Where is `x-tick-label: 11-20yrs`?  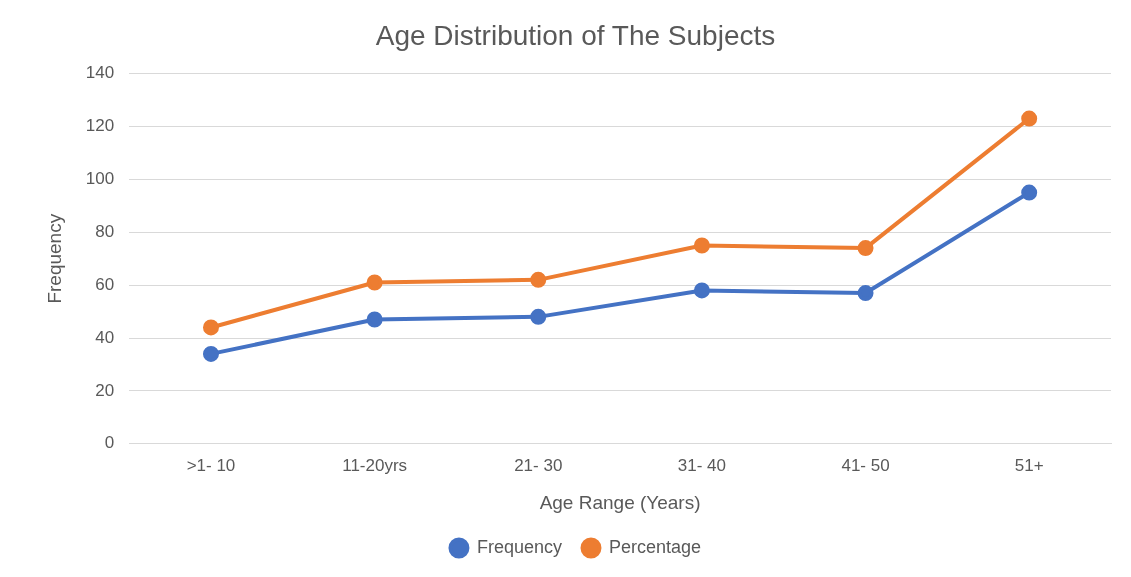
x-tick-label: 11-20yrs is located at coordinates (375, 465).